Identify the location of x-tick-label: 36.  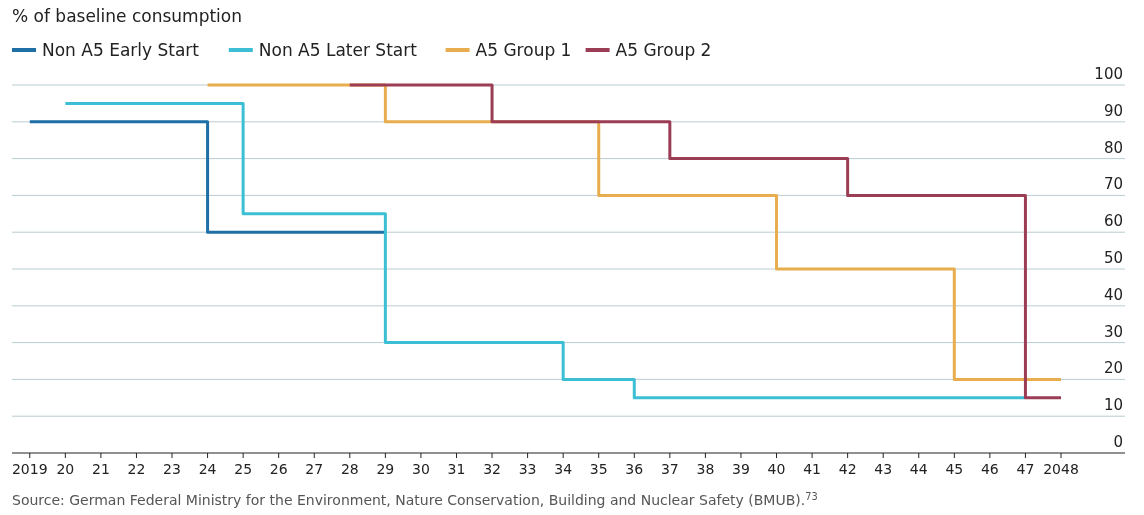
(634, 469).